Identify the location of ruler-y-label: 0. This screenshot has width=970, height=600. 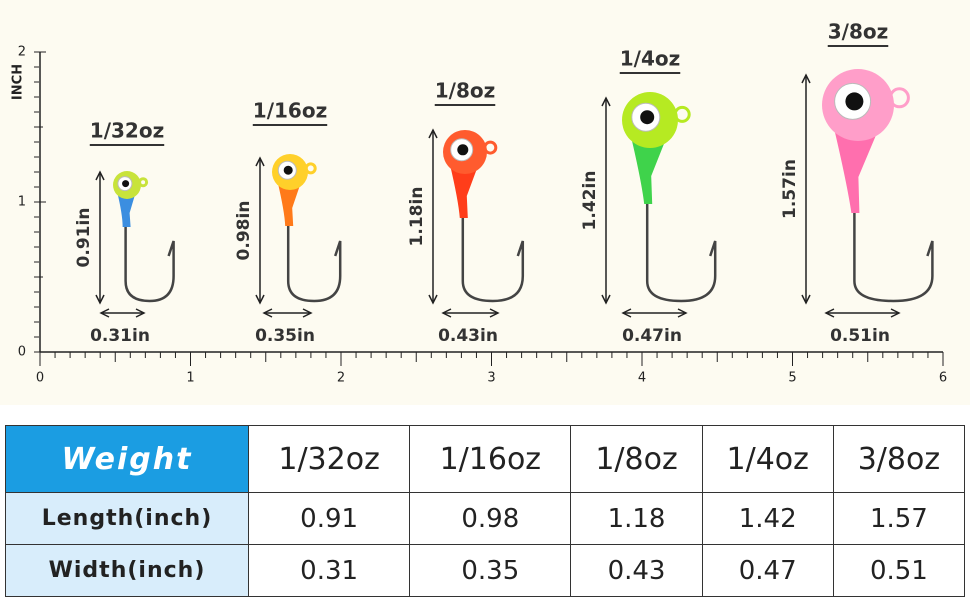
(22, 352).